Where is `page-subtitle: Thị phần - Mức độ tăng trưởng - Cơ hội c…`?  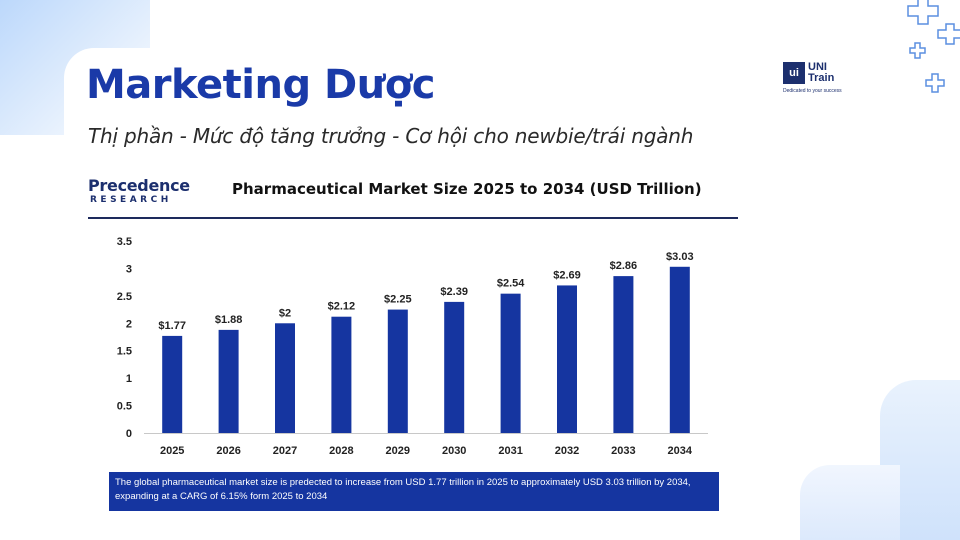 page-subtitle: Thị phần - Mức độ tăng trưởng - Cơ hội c… is located at coordinates (391, 136).